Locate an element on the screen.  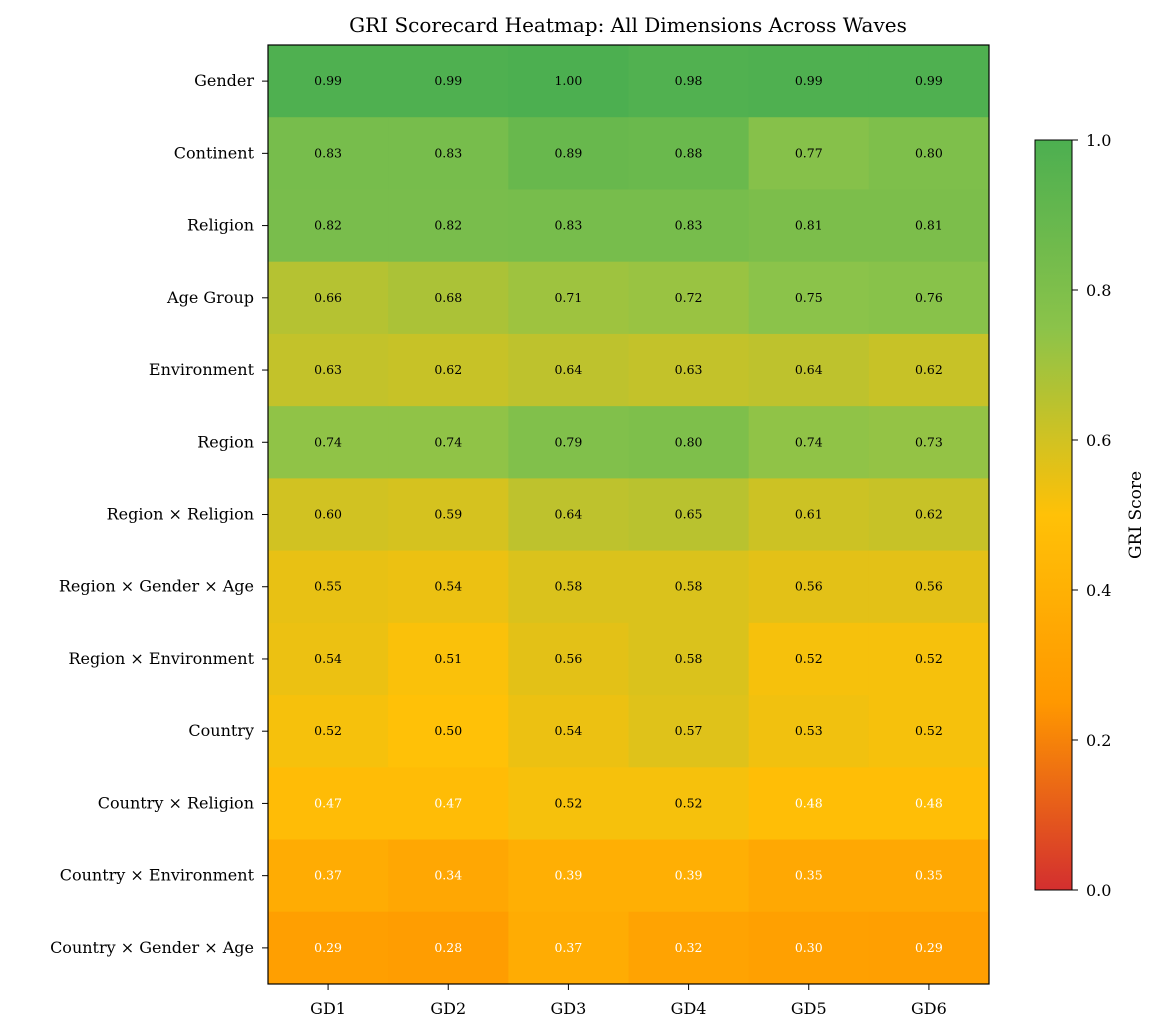
cell-value-label: 0.99 is located at coordinates (448, 80).